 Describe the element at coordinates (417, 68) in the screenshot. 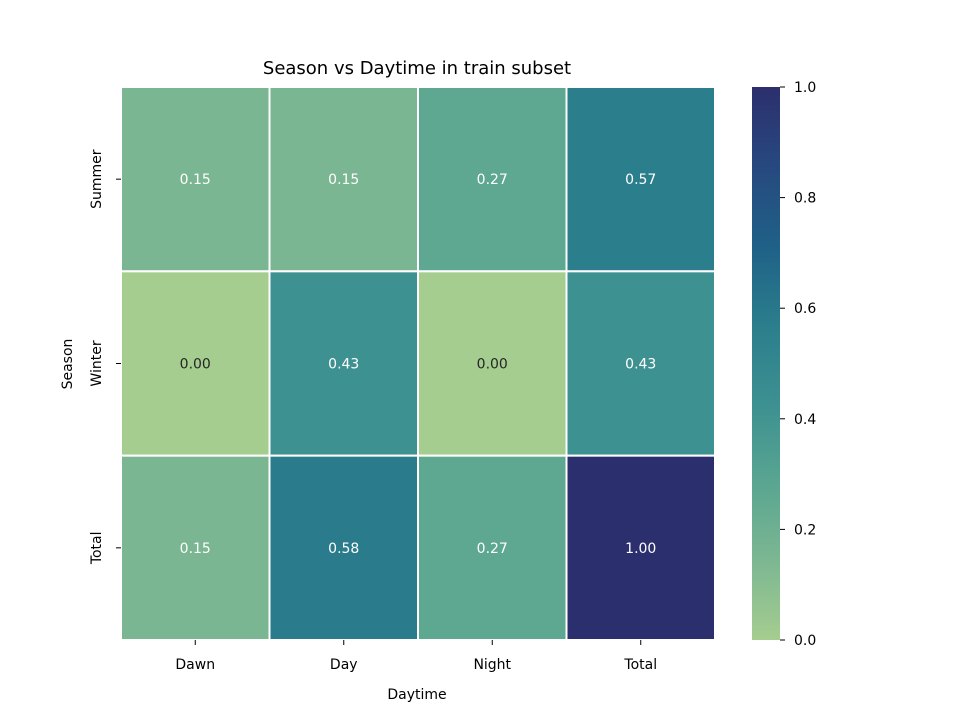

I see `chart-title: Season vs Daytime in train subset` at that location.